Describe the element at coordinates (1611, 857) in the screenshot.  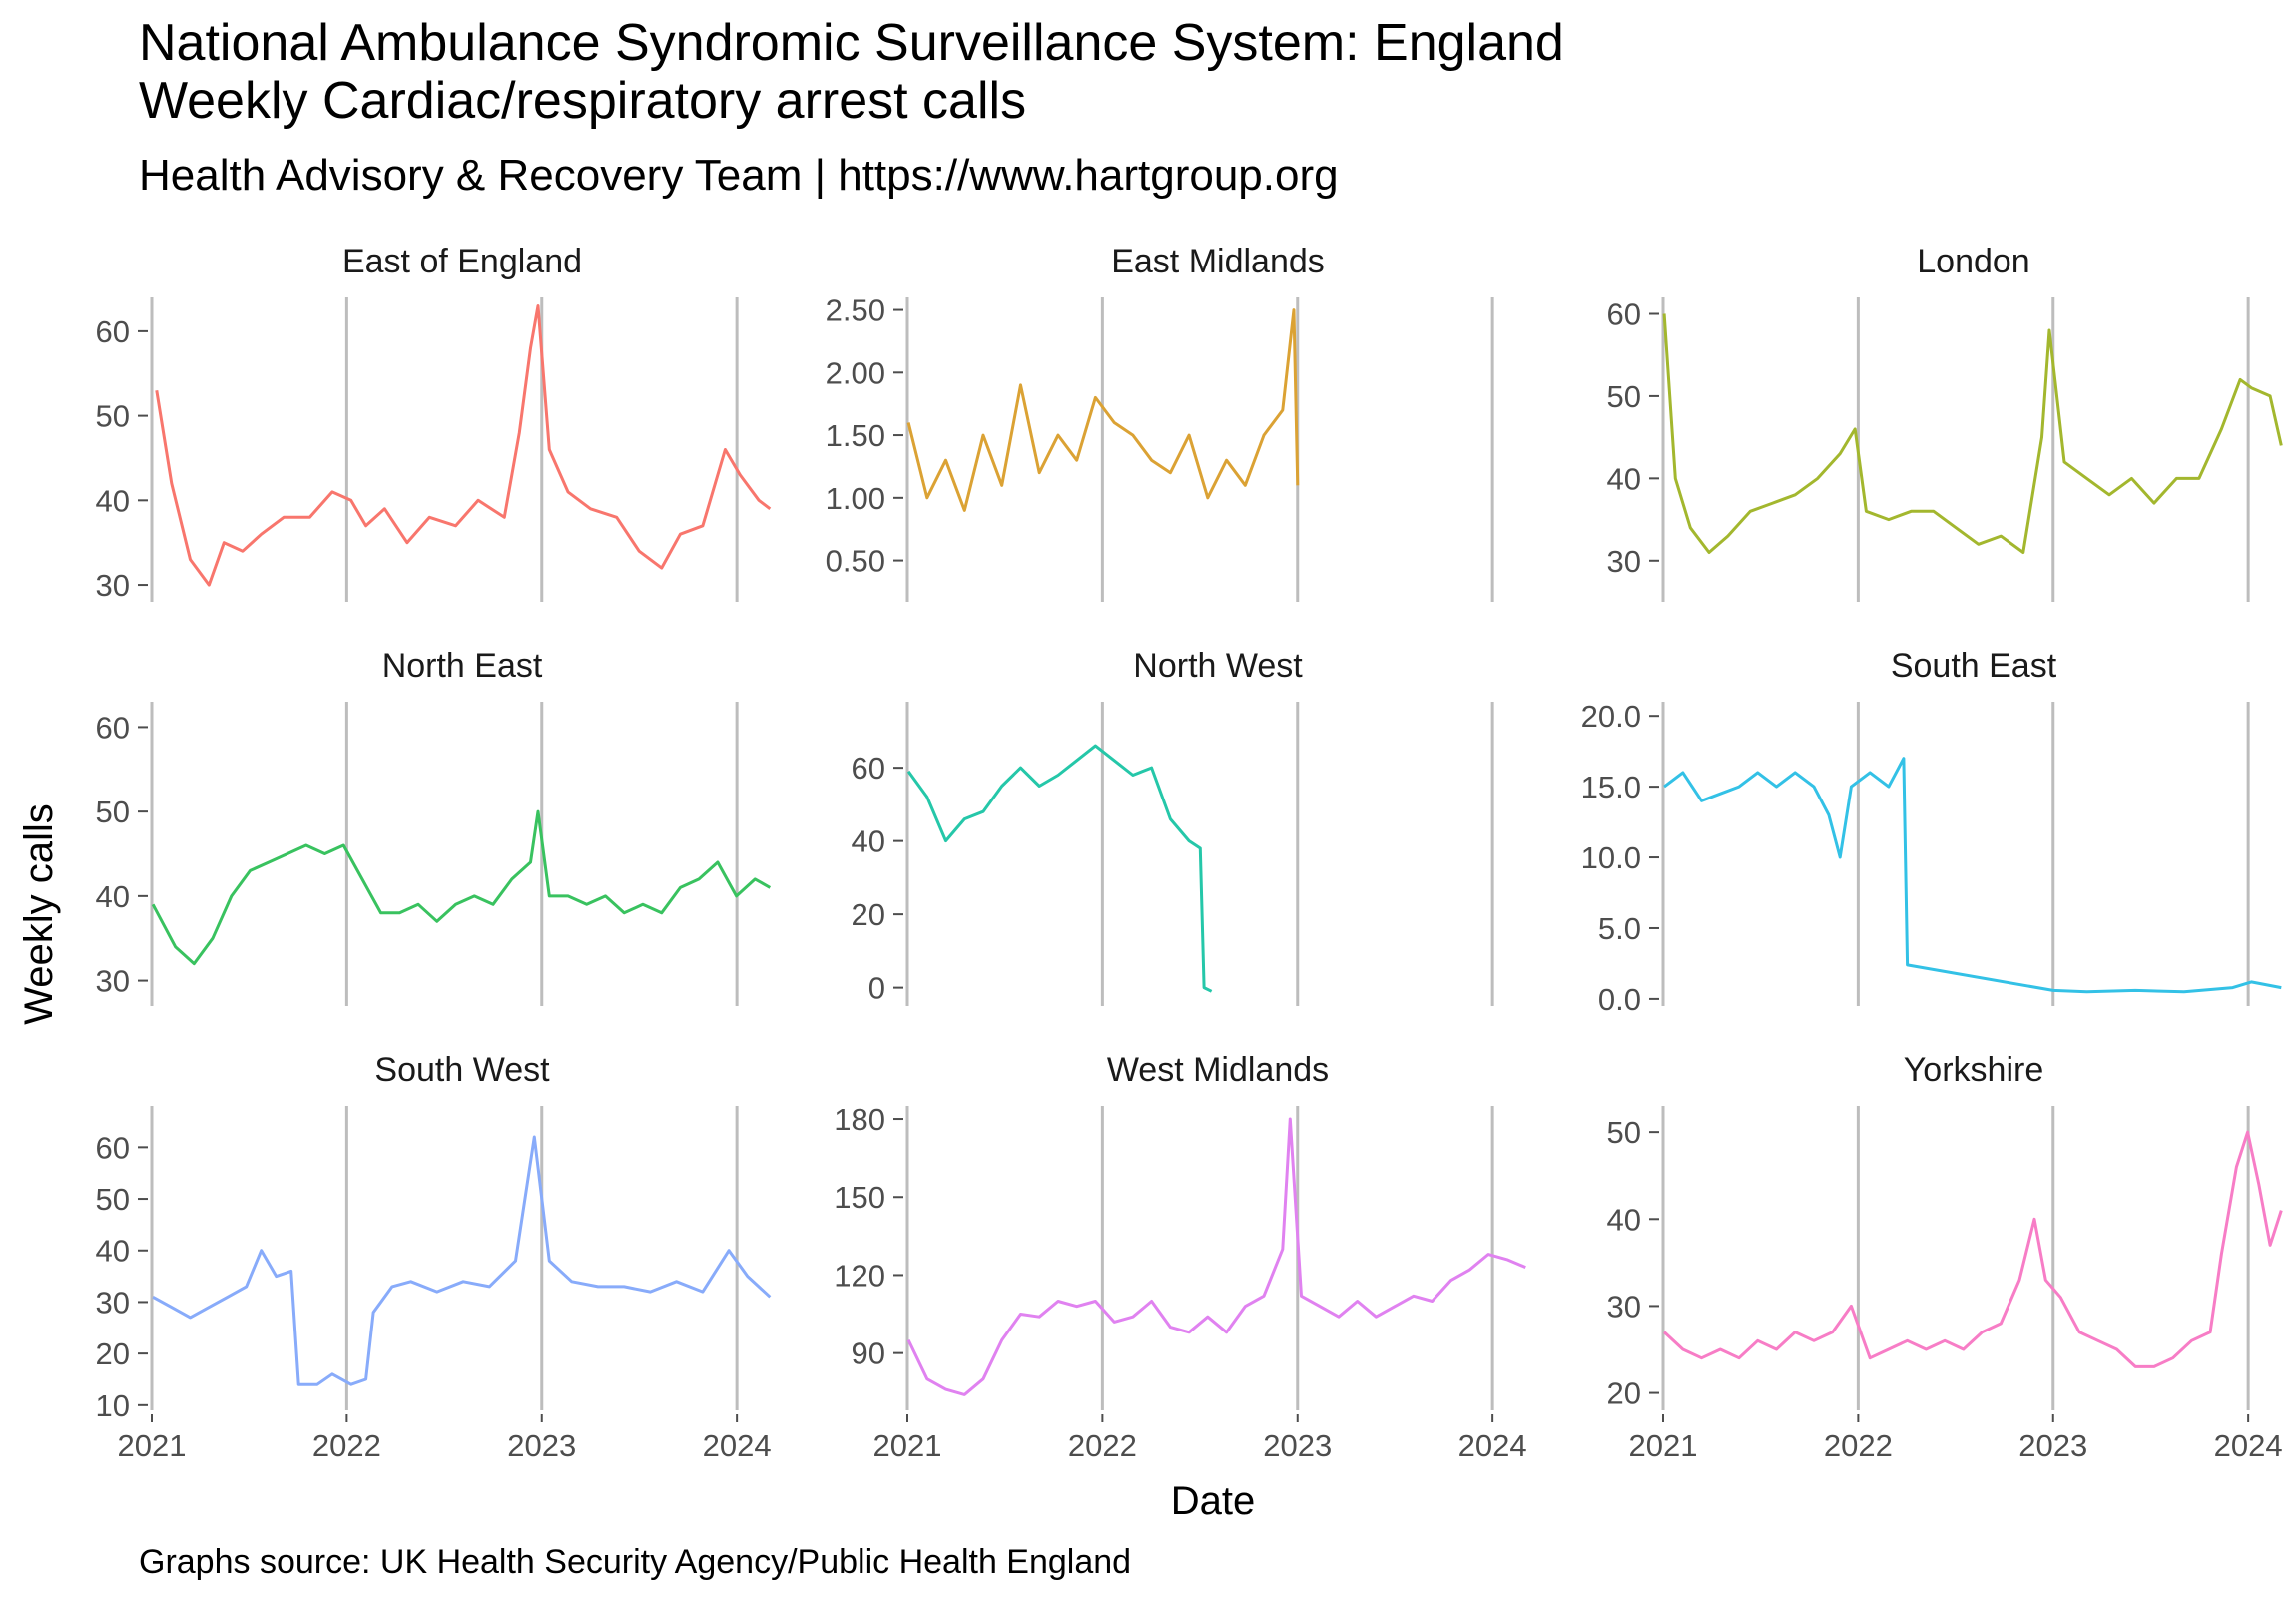
I see `y-tick-label: 10.0` at that location.